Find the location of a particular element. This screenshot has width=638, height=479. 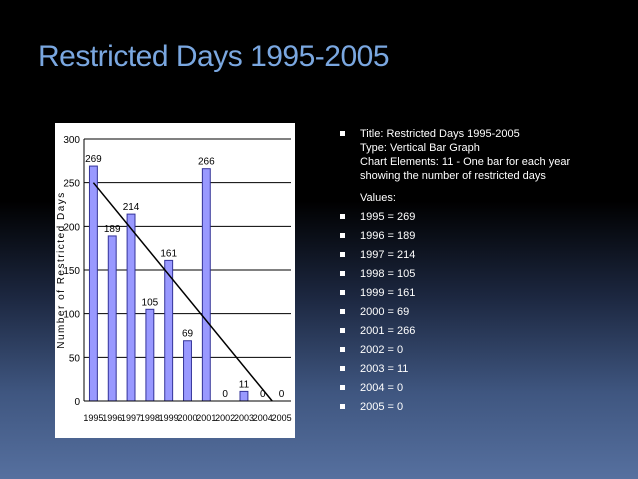

value-item: 2003 = 11 is located at coordinates (485, 369).